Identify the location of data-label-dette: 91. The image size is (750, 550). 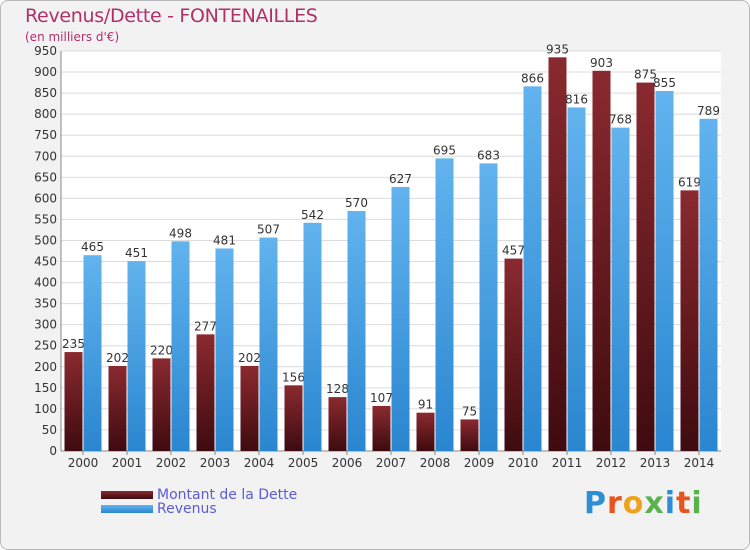
(425, 405).